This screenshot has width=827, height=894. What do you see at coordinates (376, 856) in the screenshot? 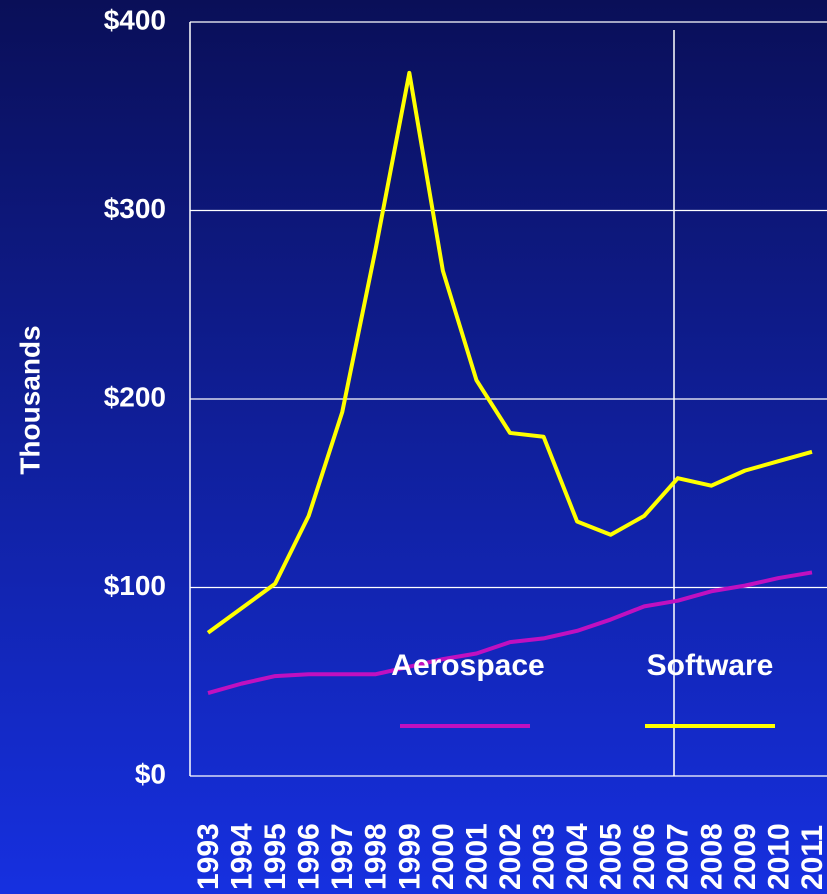
I see `x-tick-label: 1998` at bounding box center [376, 856].